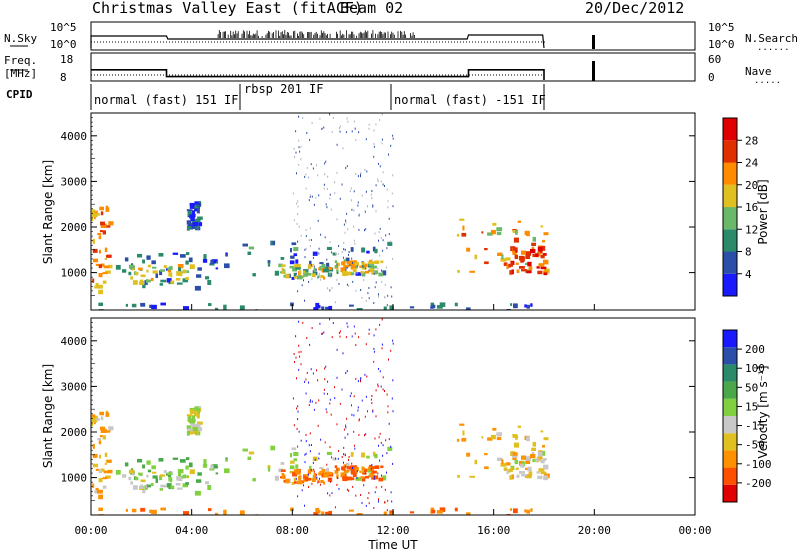  Describe the element at coordinates (751, 185) in the screenshot. I see `colorbar-tick-label: 20` at that location.